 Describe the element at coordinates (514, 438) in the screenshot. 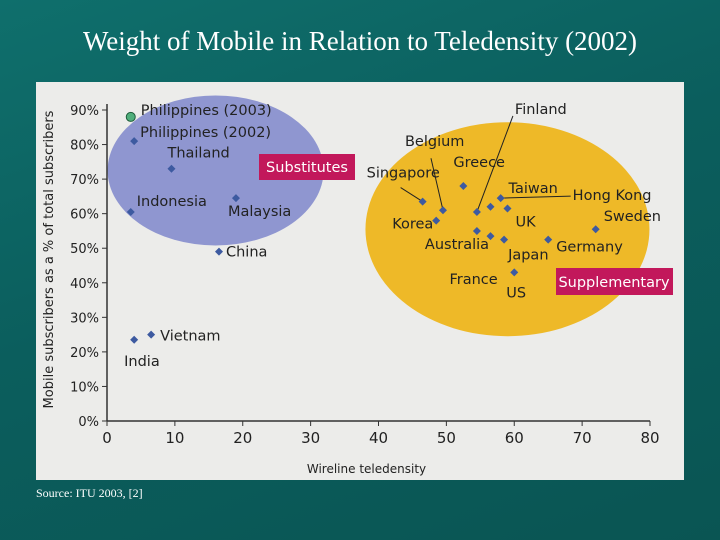

I see `x-tick-label: 60` at that location.